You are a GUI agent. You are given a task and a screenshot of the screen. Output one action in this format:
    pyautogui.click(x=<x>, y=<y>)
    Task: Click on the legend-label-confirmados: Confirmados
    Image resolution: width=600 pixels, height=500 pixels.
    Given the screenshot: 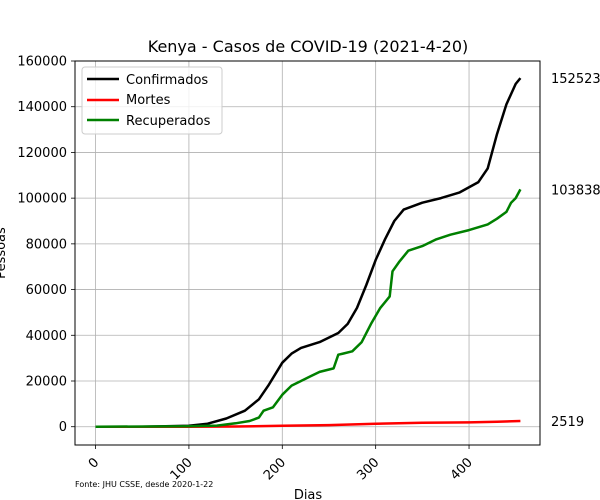 What is the action you would take?
    pyautogui.click(x=167, y=80)
    